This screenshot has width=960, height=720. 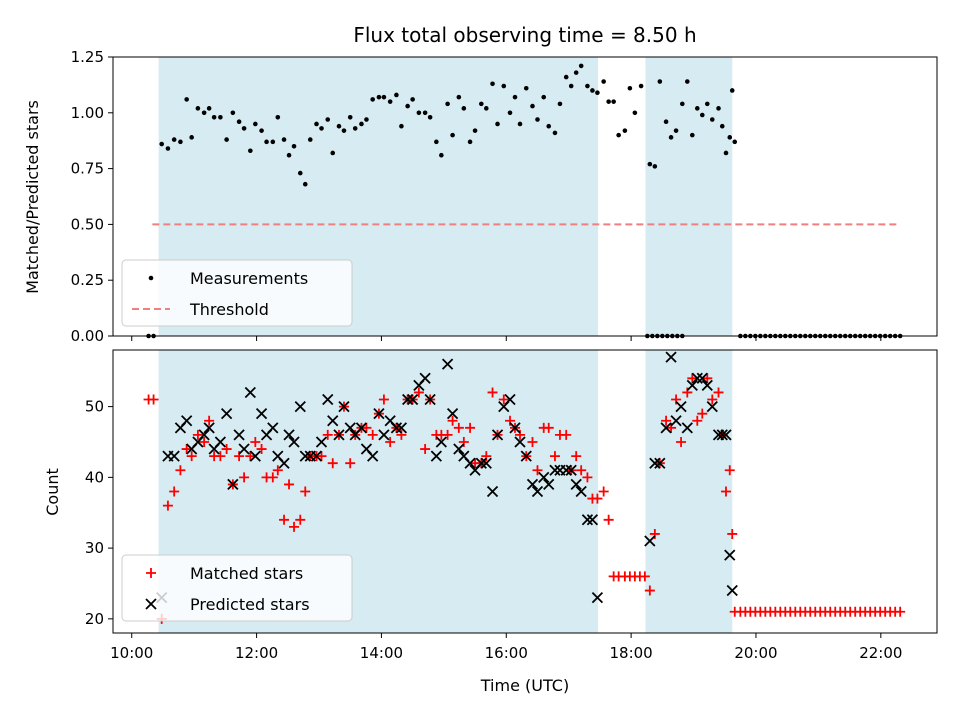 I want to click on x-tick-label: 14:00, so click(x=381, y=653).